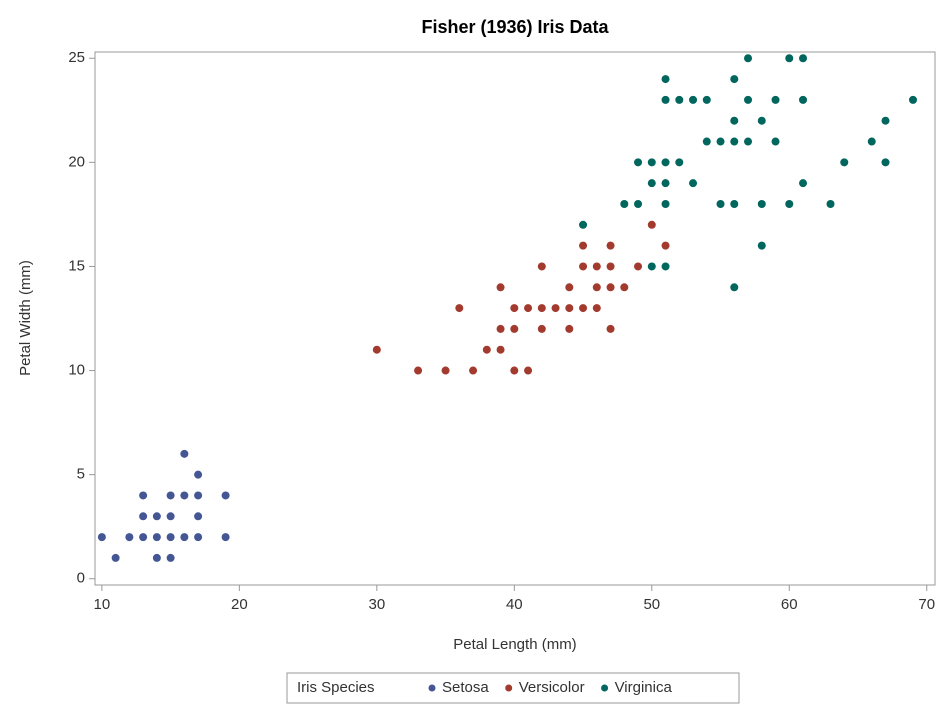 The image size is (947, 713). What do you see at coordinates (514, 644) in the screenshot?
I see `x-axis-label: Petal Length (mm)` at bounding box center [514, 644].